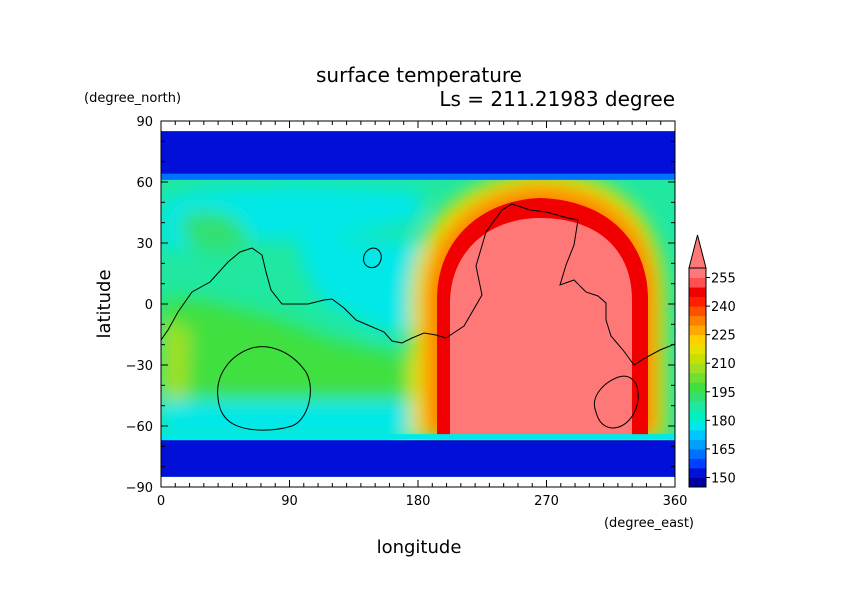 The image size is (842, 595). I want to click on y-tick-label: 30, so click(144, 244).